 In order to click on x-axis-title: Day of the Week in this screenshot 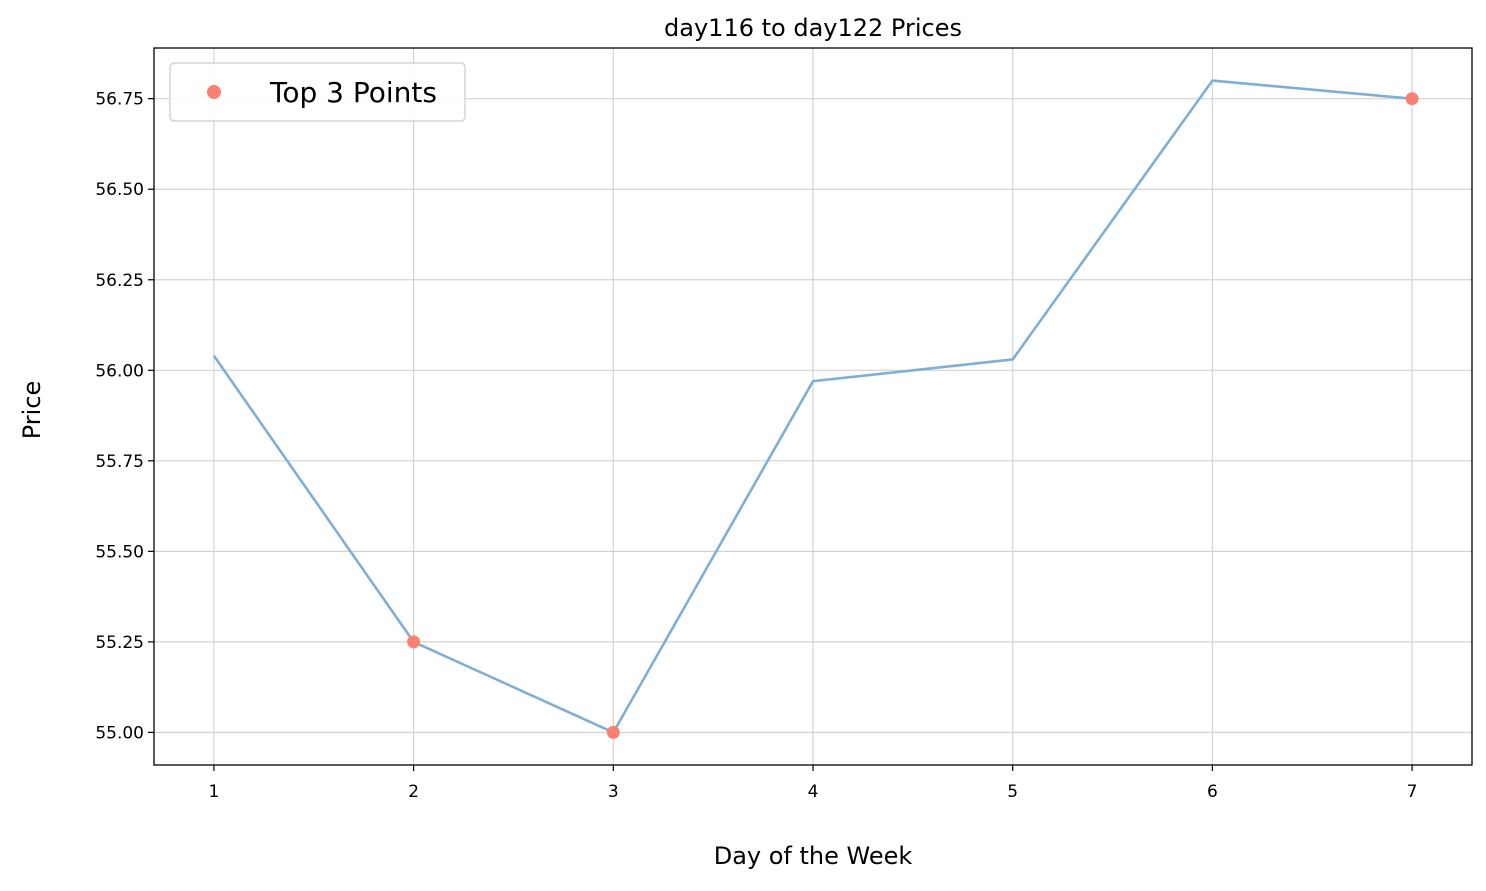, I will do `click(813, 856)`.